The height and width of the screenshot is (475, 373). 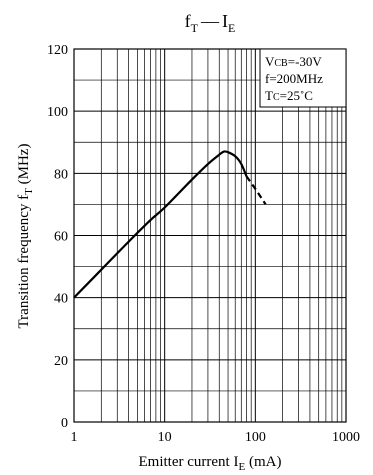 I want to click on title-dash: —, so click(x=210, y=21).